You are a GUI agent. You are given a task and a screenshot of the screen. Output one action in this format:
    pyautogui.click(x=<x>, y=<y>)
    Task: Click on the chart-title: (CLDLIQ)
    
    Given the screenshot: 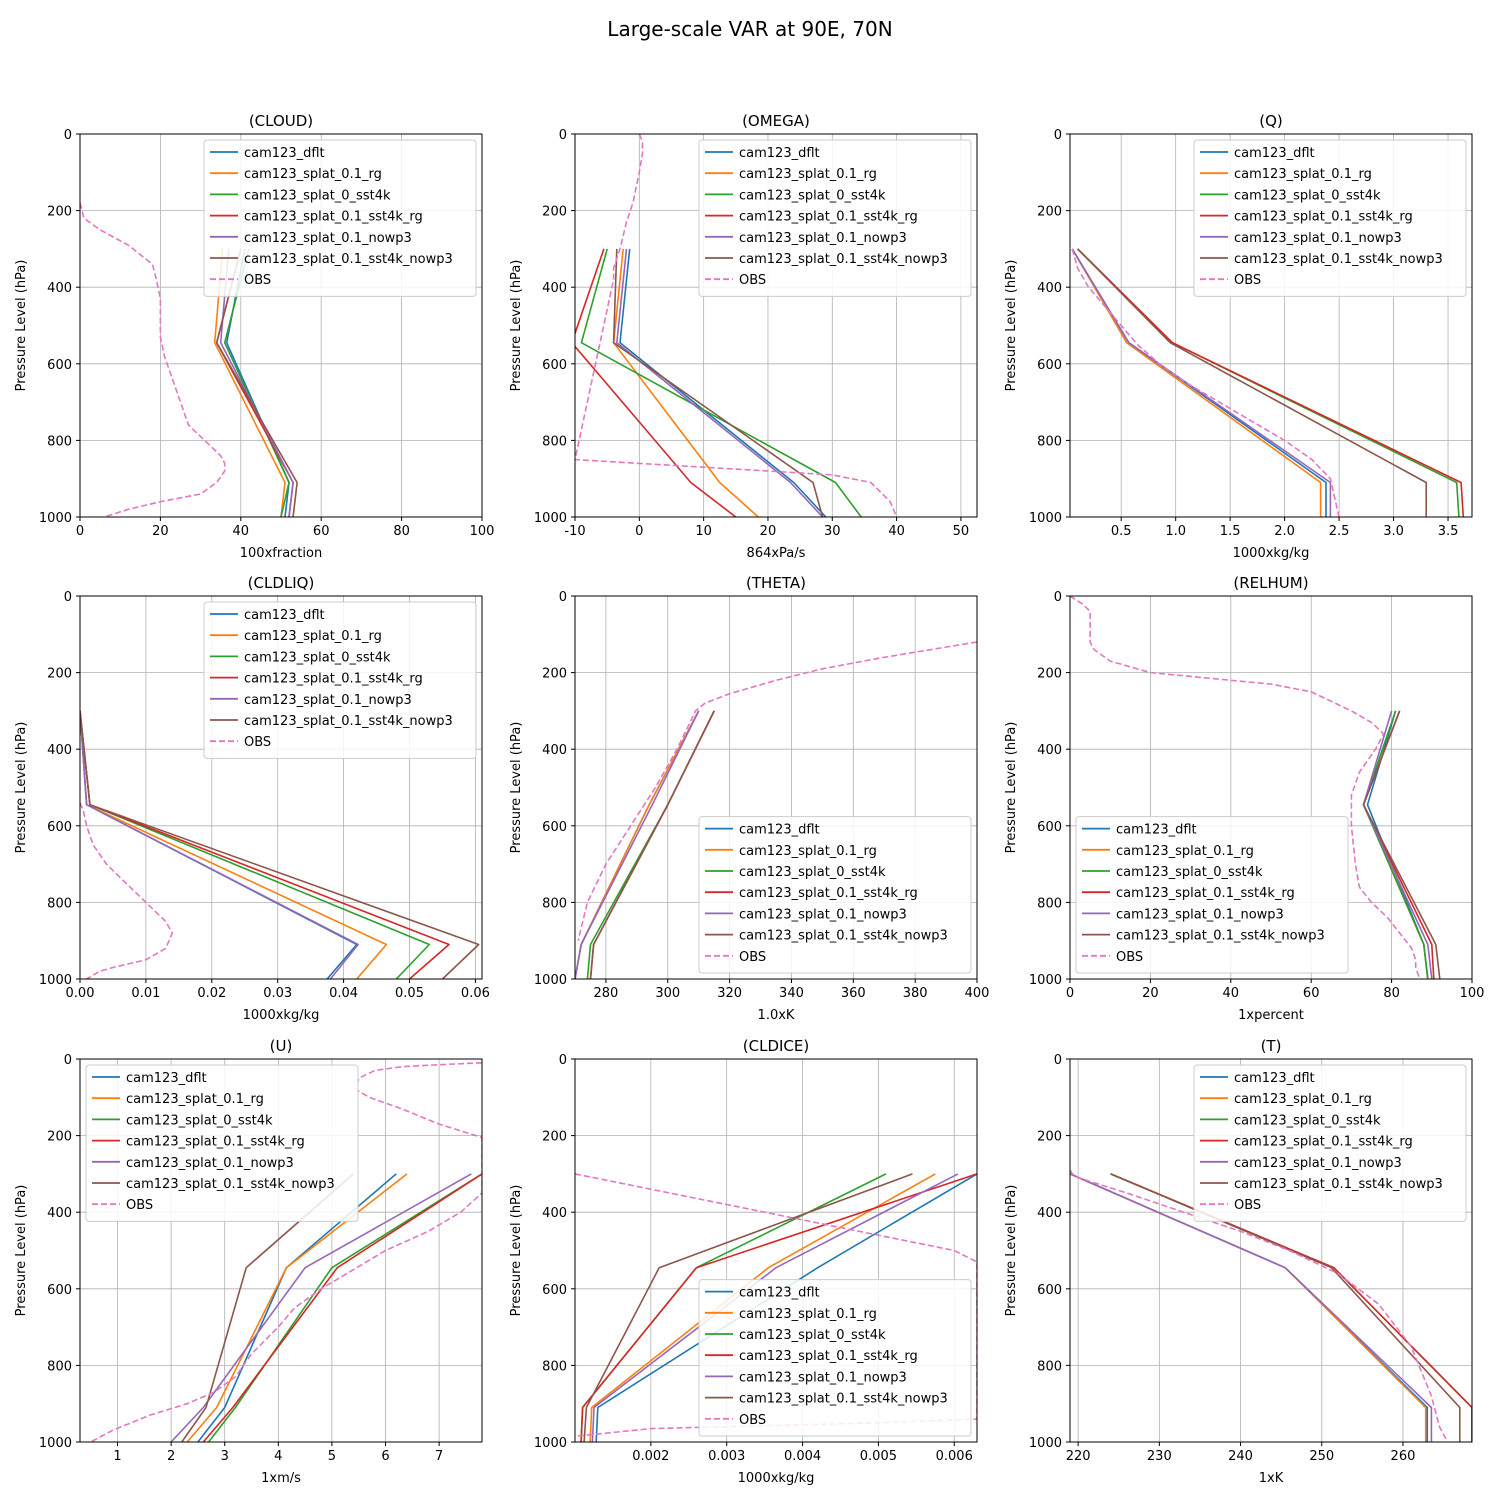 What is the action you would take?
    pyautogui.click(x=281, y=583)
    